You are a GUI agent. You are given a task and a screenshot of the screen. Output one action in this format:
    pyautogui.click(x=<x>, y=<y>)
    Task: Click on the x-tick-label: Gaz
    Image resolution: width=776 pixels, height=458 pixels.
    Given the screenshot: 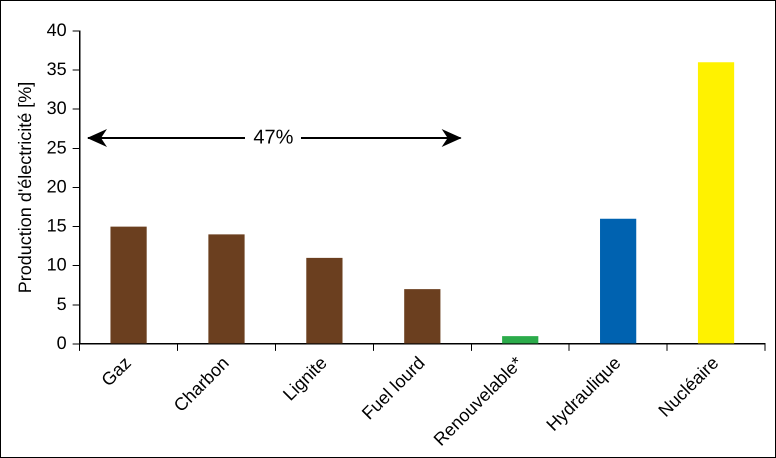 What is the action you would take?
    pyautogui.click(x=116, y=371)
    